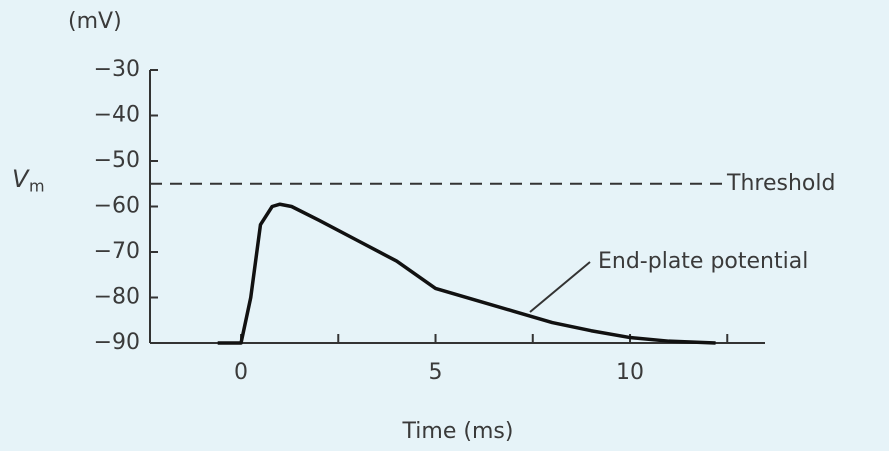 The width and height of the screenshot is (889, 451). I want to click on threshold-label: Threshold, so click(780, 183).